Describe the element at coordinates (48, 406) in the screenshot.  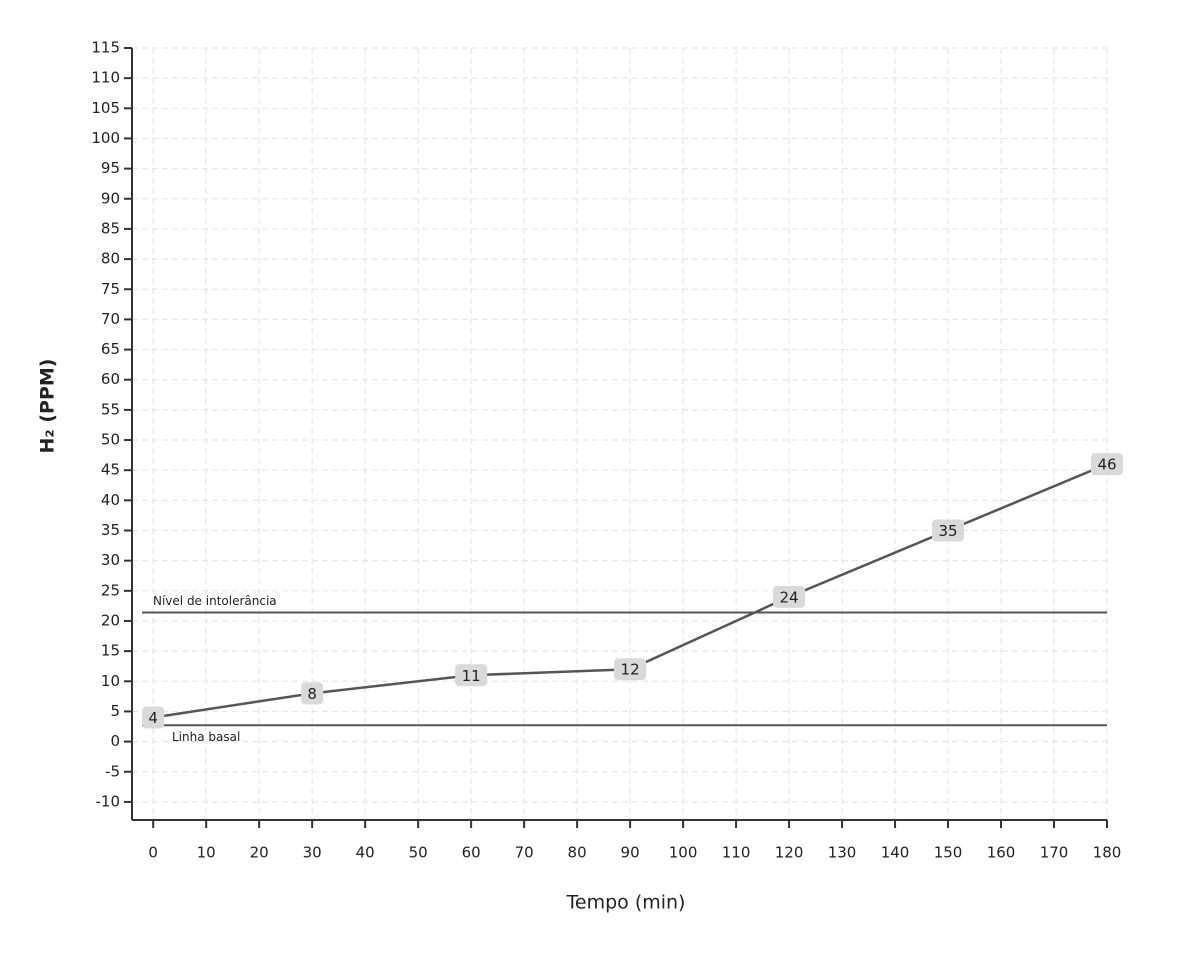
I see `y-axis-title: H₂ (PPM)` at that location.